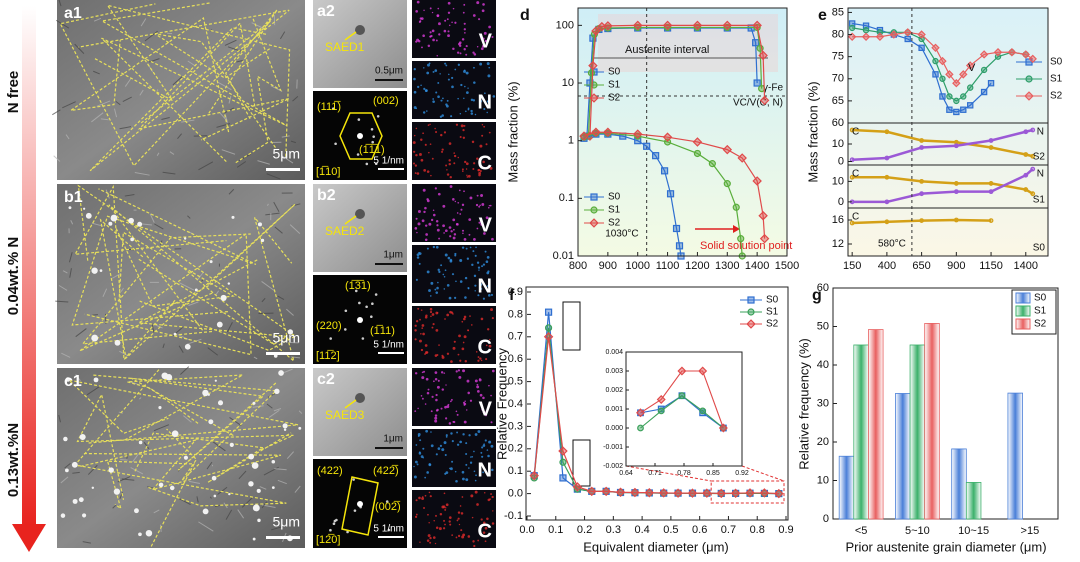 This screenshot has height=562, width=1080. What do you see at coordinates (846, 487) in the screenshot?
I see `bar` at bounding box center [846, 487].